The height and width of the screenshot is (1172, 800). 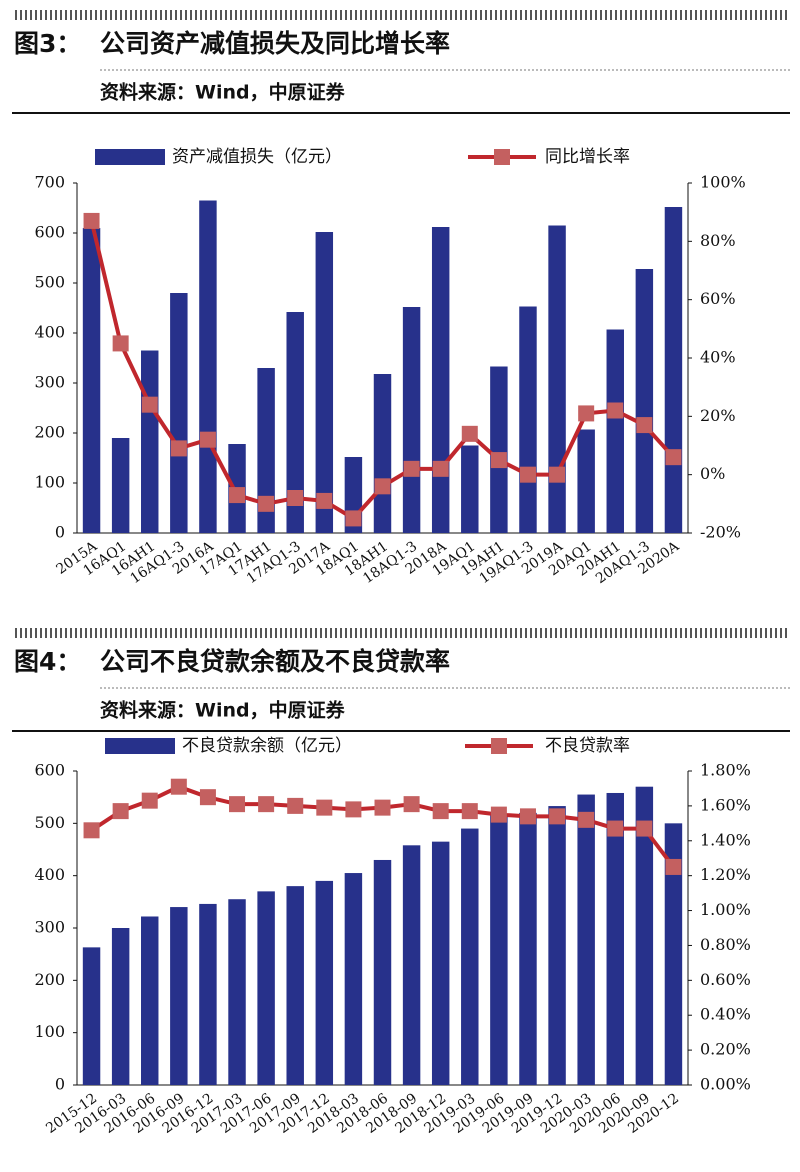 What do you see at coordinates (47, 43) in the screenshot?
I see `figure-label: 图3：` at bounding box center [47, 43].